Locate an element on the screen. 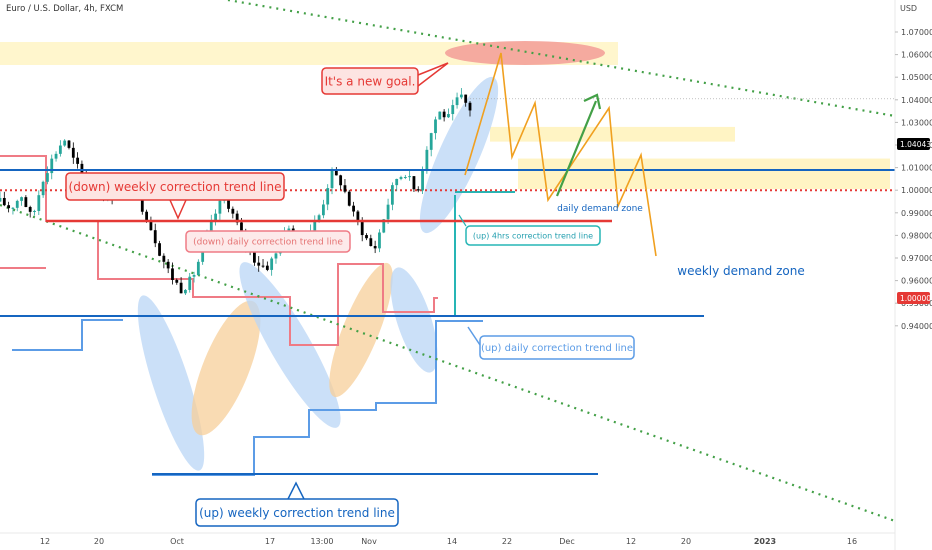 The height and width of the screenshot is (550, 932). down-weekly-callout-text: (down) weekly correction trend line is located at coordinates (175, 187).